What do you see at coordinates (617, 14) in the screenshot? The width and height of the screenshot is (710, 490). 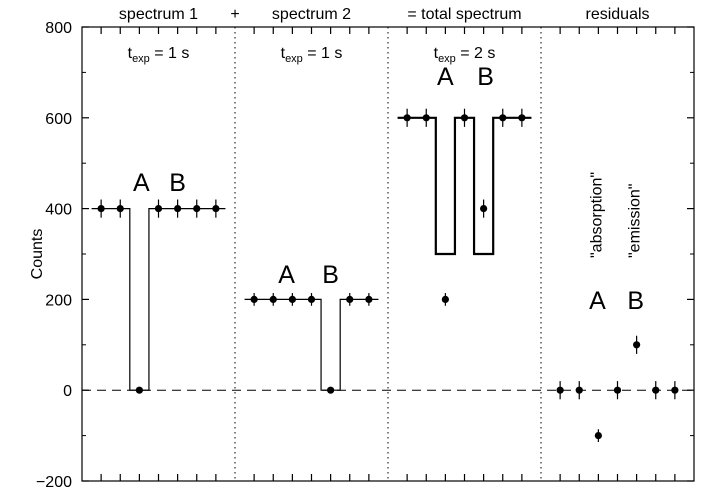 I see `panel-title-4: residuals` at bounding box center [617, 14].